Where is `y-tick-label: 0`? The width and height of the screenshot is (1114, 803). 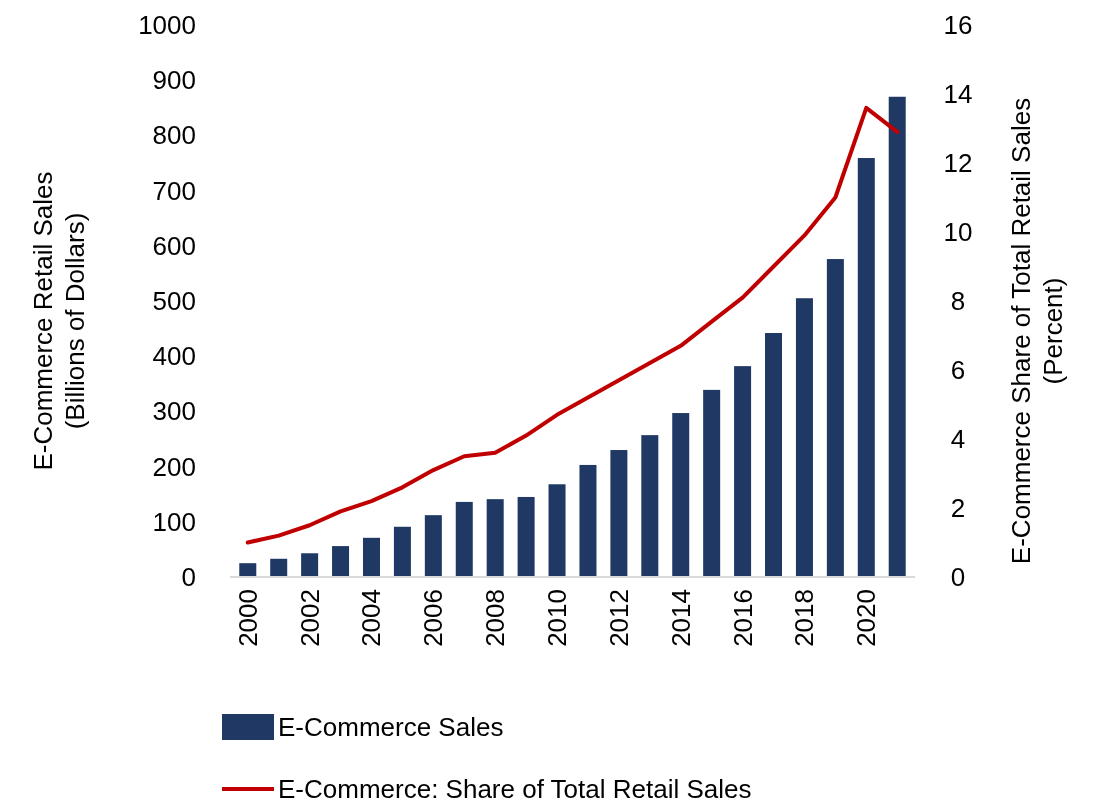 y-tick-label: 0 is located at coordinates (188, 577).